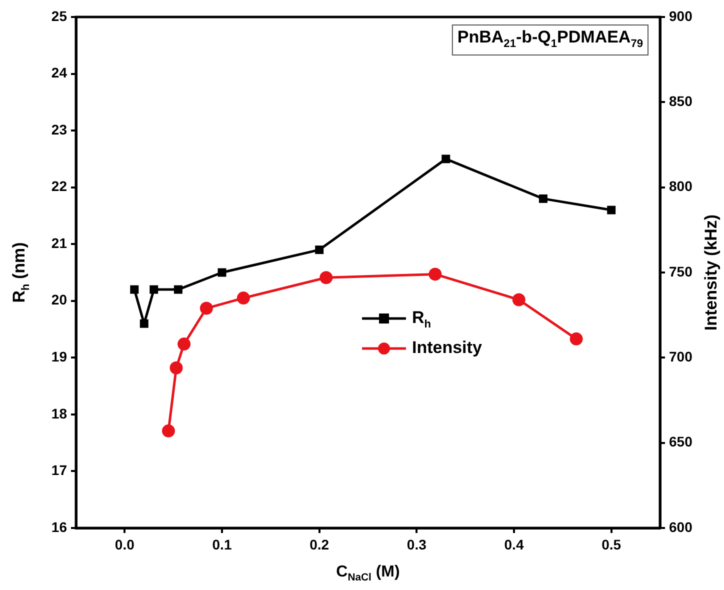  Describe the element at coordinates (681, 186) in the screenshot. I see `y2-tick-label: 800` at that location.